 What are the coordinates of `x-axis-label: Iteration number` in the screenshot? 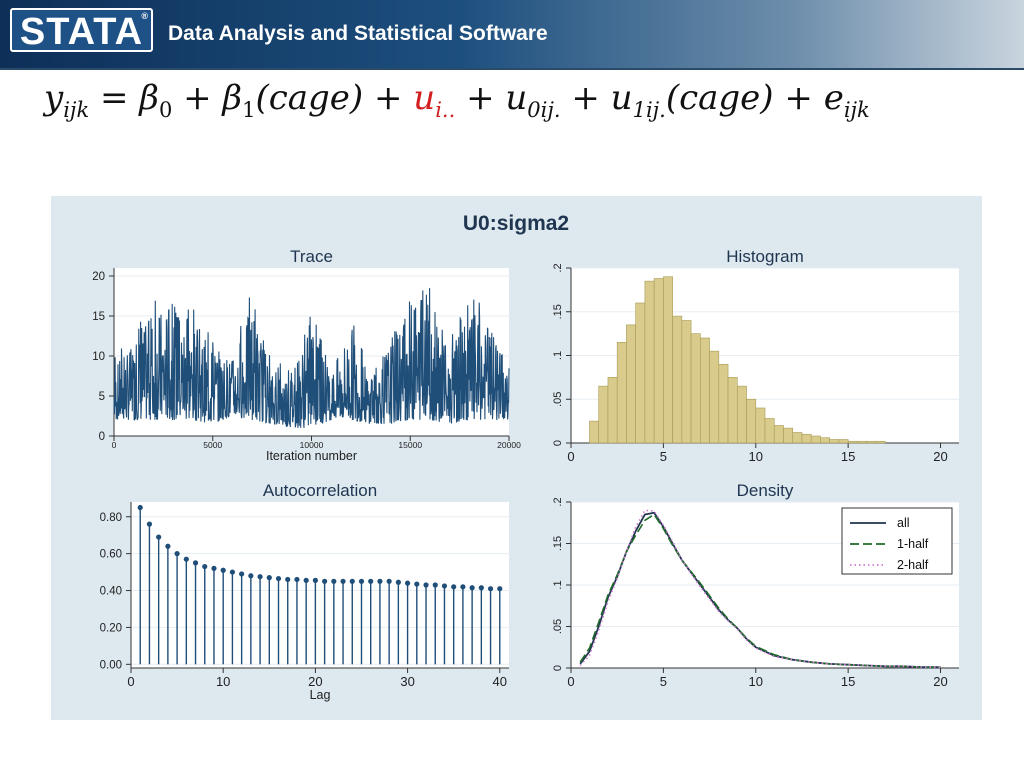 It's located at (311, 456).